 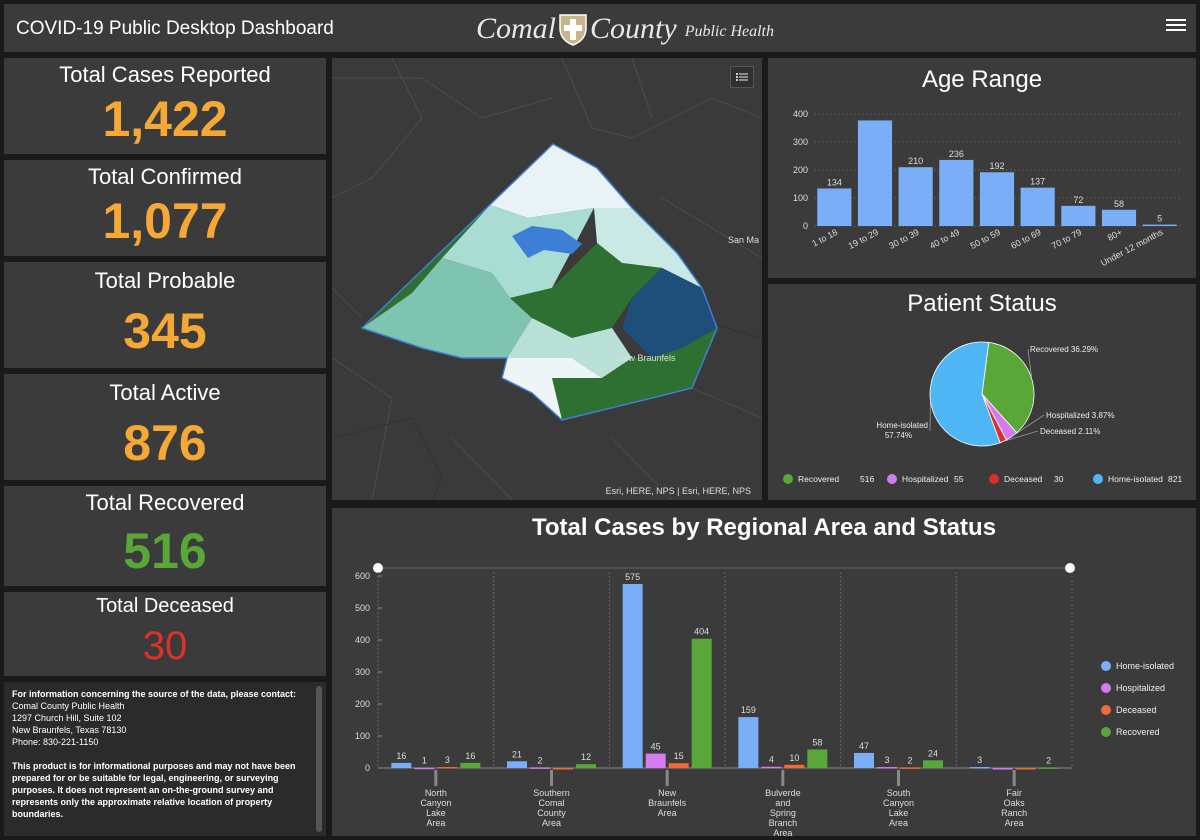 I want to click on region-x-tick: Southern, so click(x=551, y=793).